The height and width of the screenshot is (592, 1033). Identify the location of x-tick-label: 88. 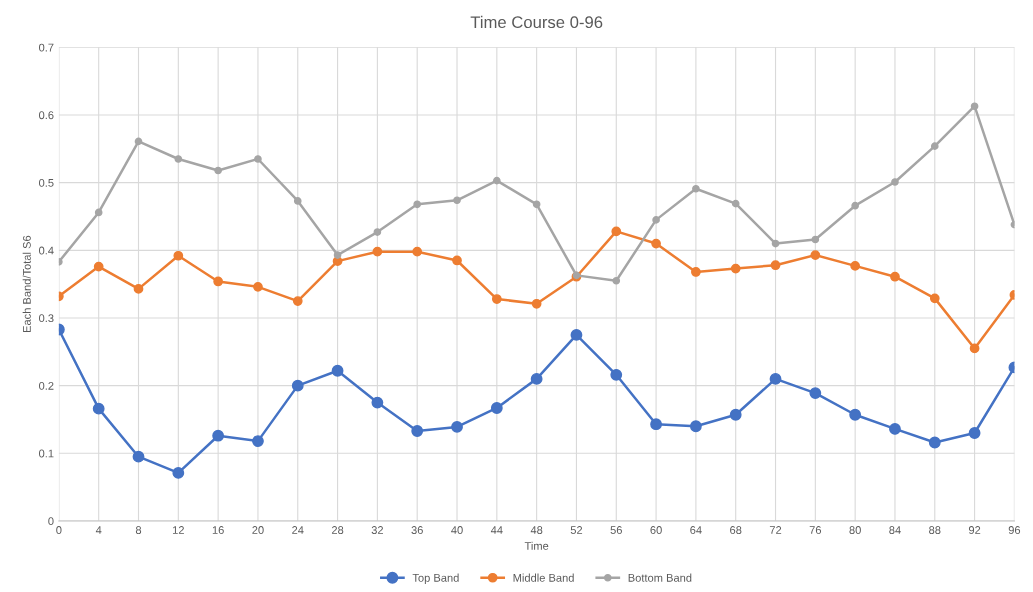
(935, 530).